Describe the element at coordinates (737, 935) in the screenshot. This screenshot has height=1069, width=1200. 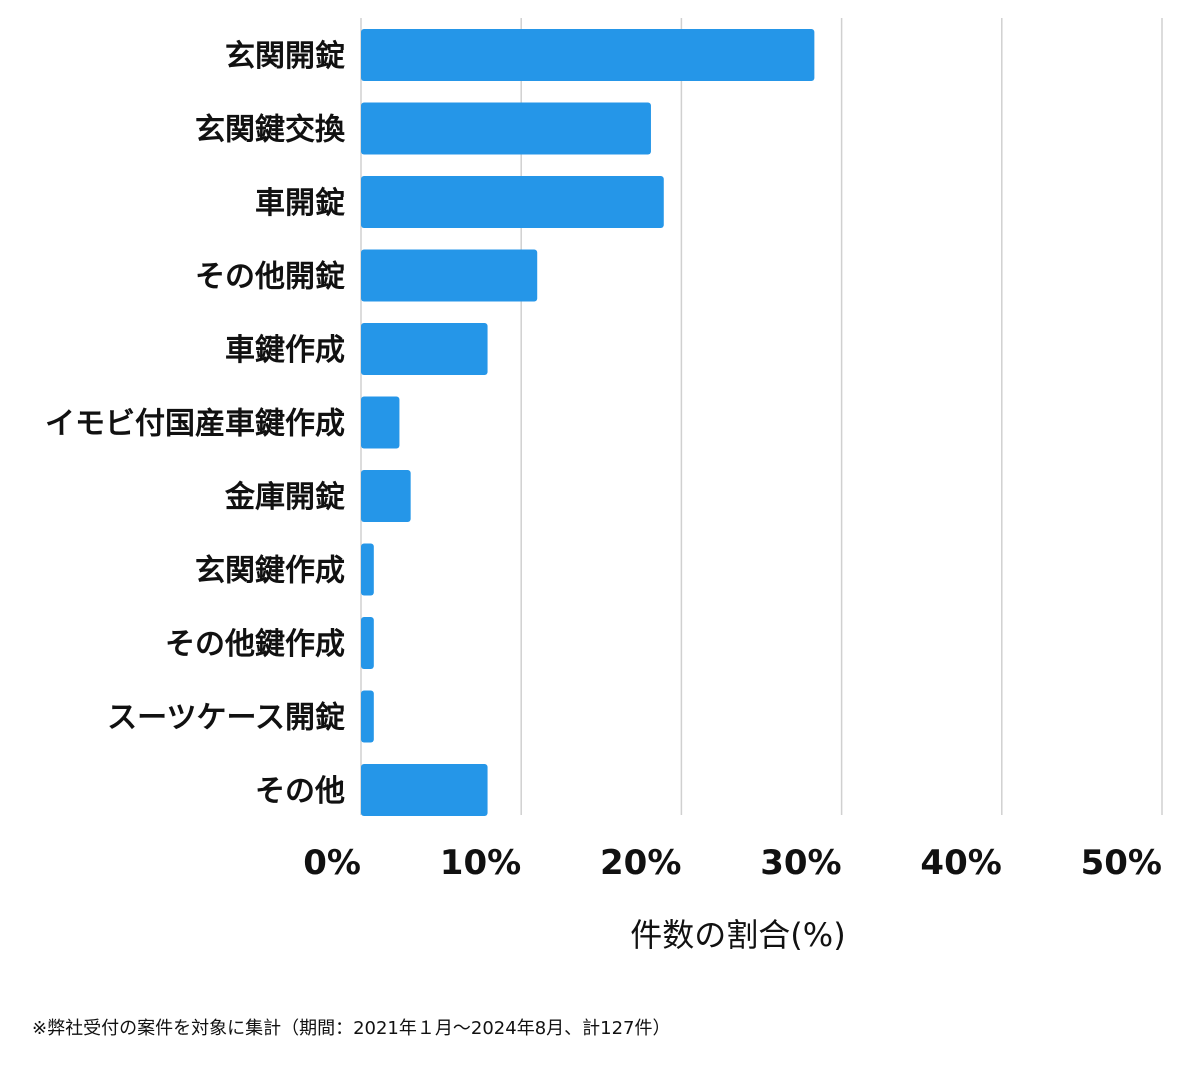
I see `x-axis-title: 件数の割合(%)` at that location.